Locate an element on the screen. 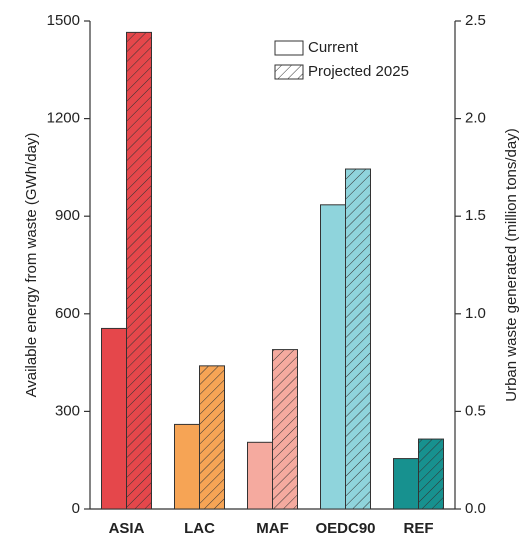  y-tick-label: 1500 is located at coordinates (63, 20).